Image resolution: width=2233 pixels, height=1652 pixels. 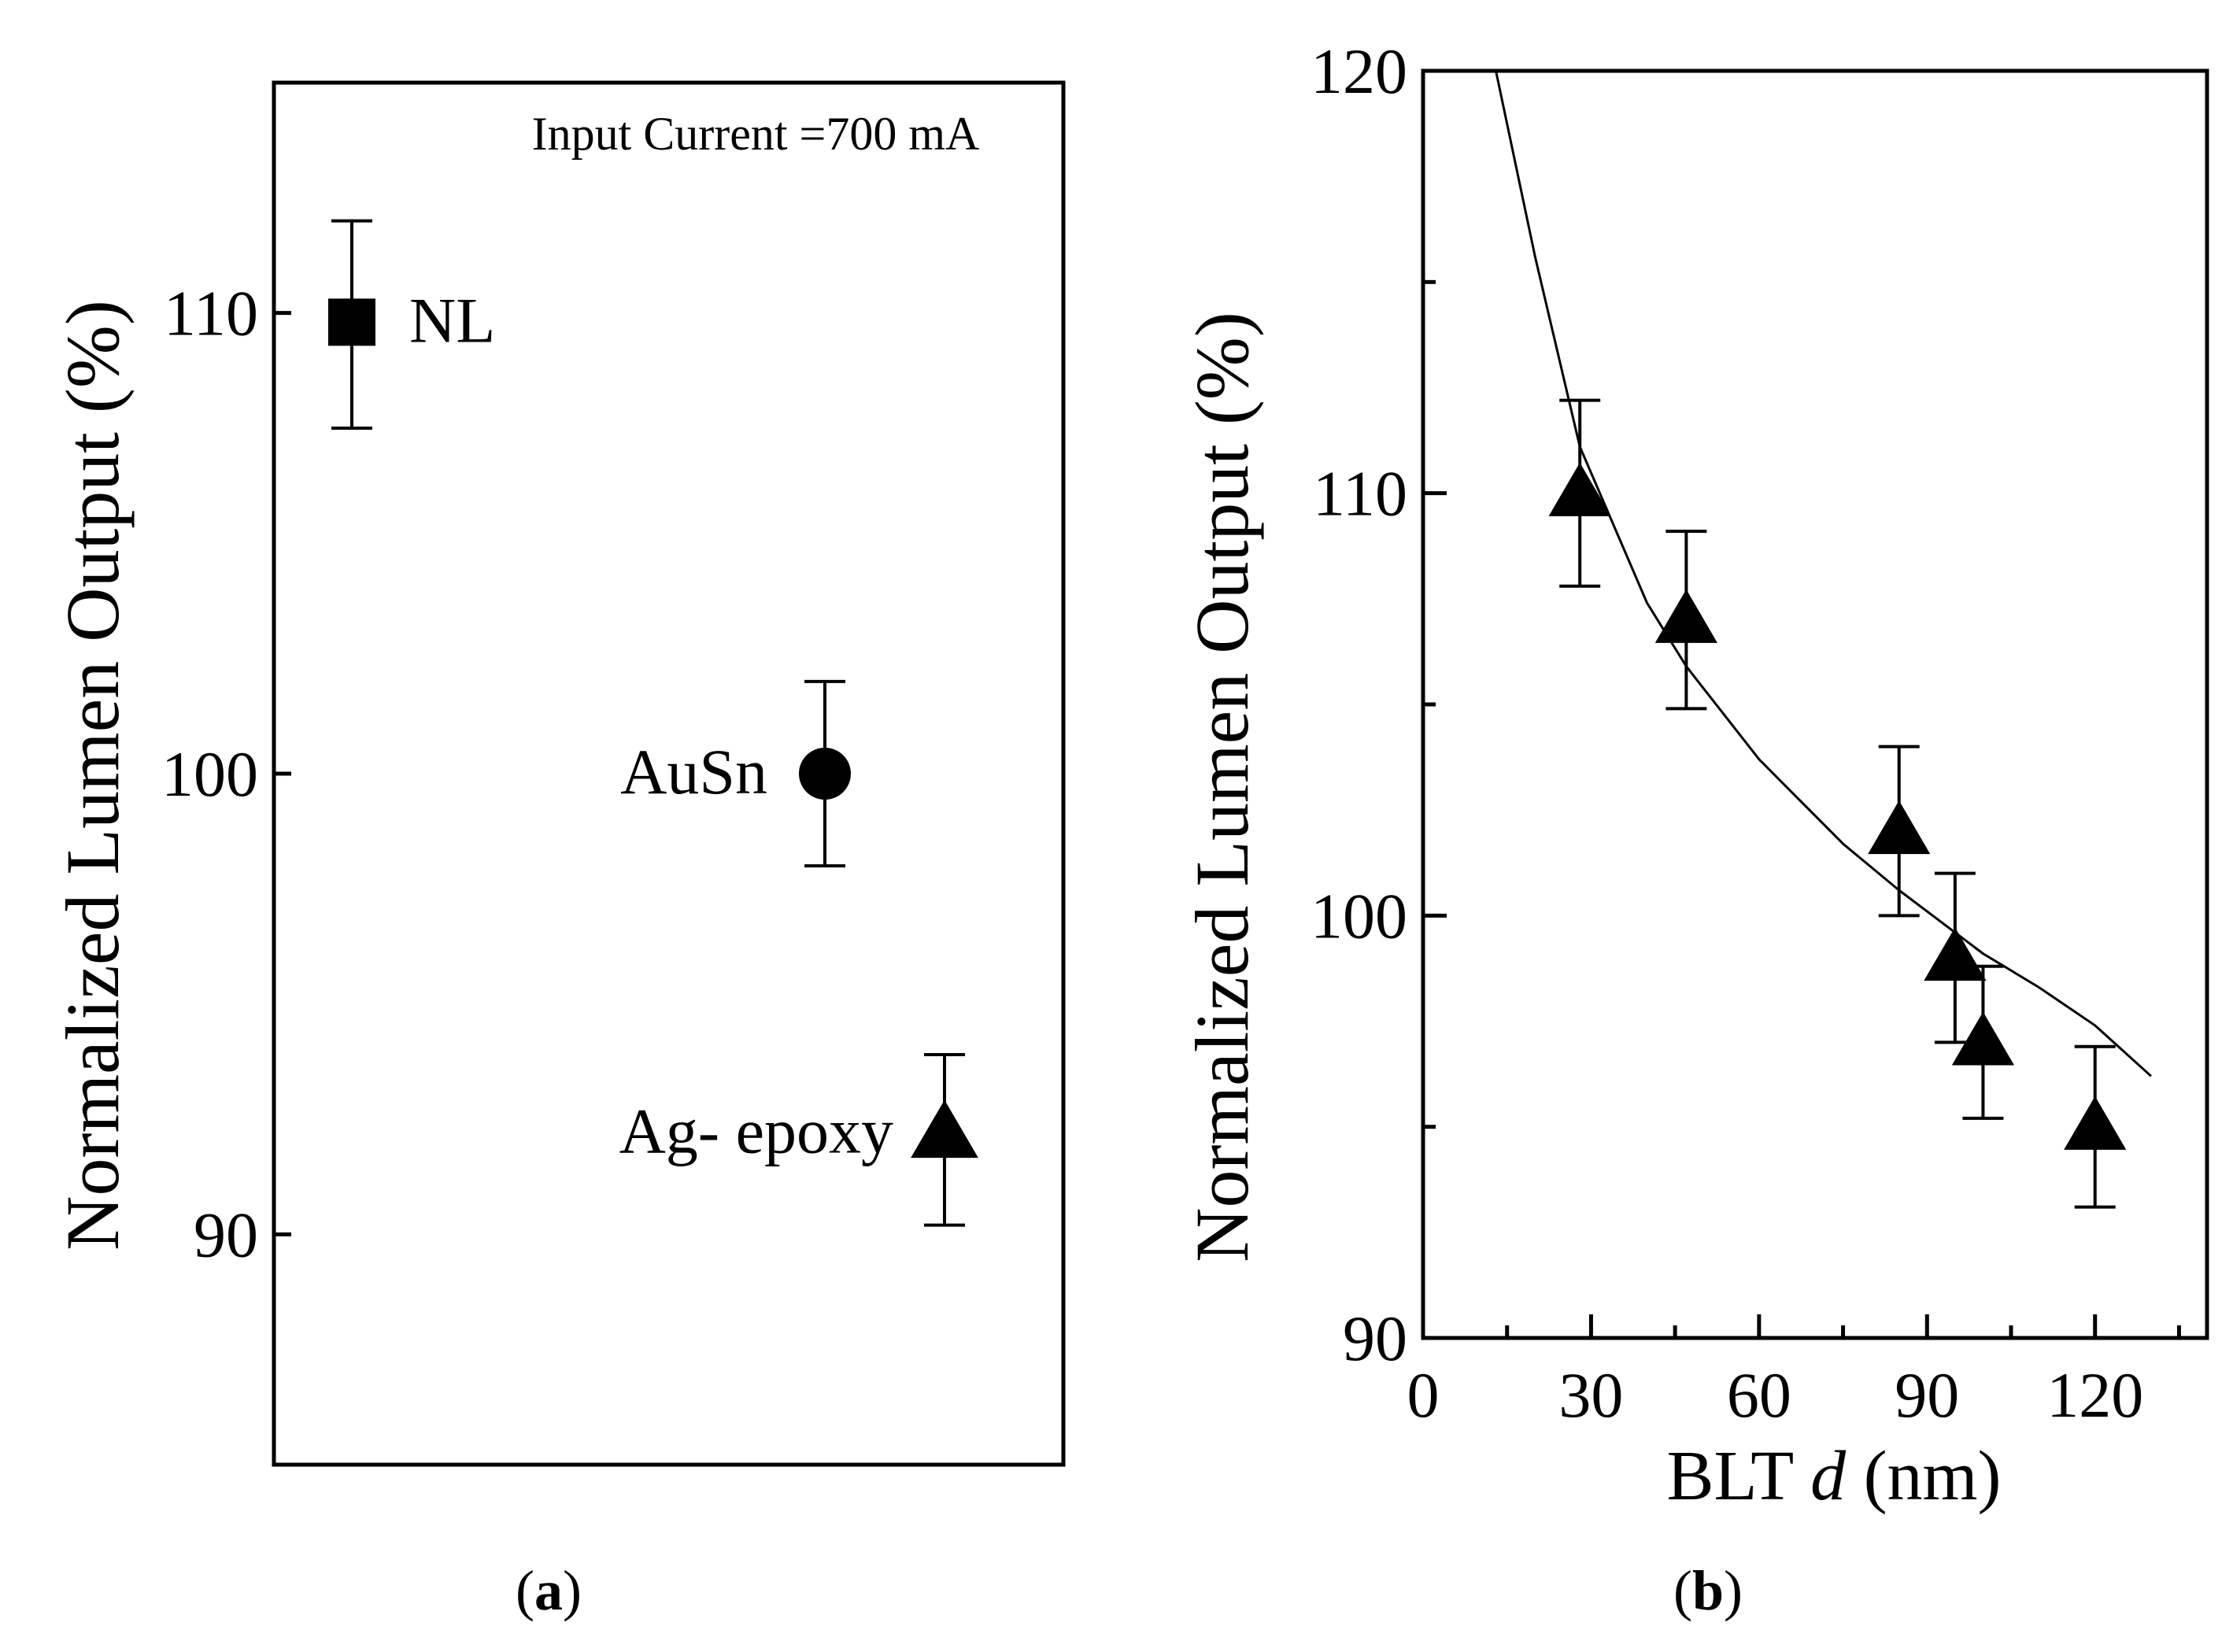 I want to click on panel-a-y-ticks: 110 100 90, so click(x=226, y=774).